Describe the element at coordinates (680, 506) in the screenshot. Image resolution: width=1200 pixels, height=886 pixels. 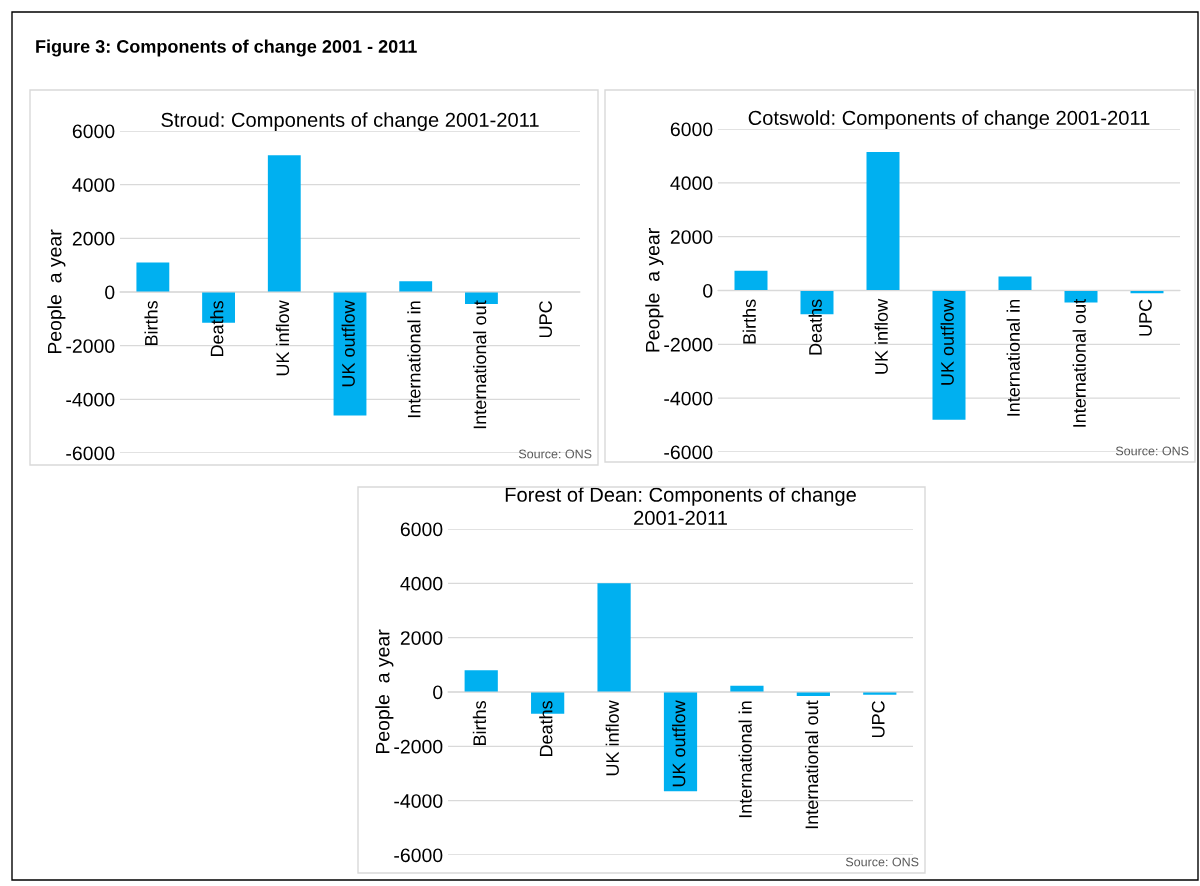
I see `chart-title: Forest of Dean: Components of change 2001-2011` at that location.